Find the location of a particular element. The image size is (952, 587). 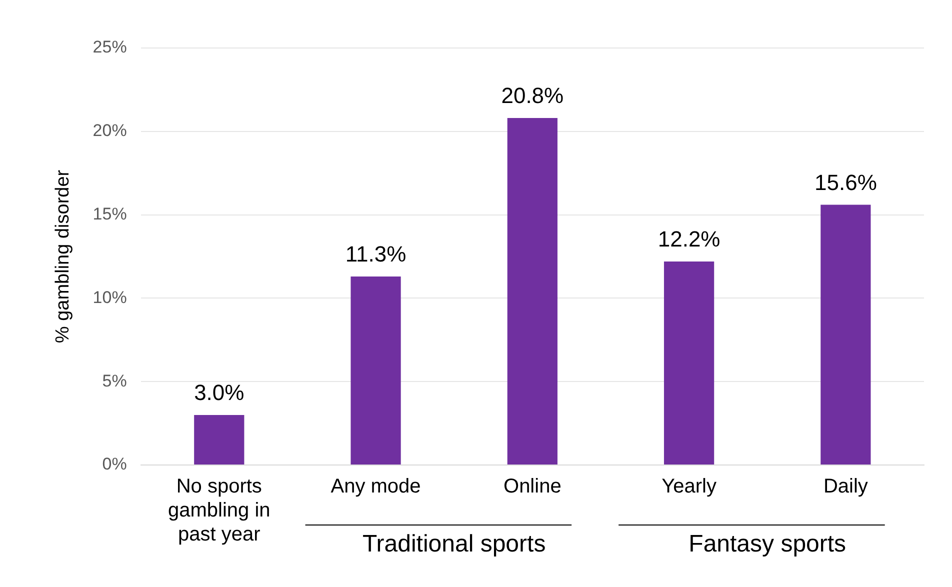

y-tick-label: 0% is located at coordinates (114, 464).